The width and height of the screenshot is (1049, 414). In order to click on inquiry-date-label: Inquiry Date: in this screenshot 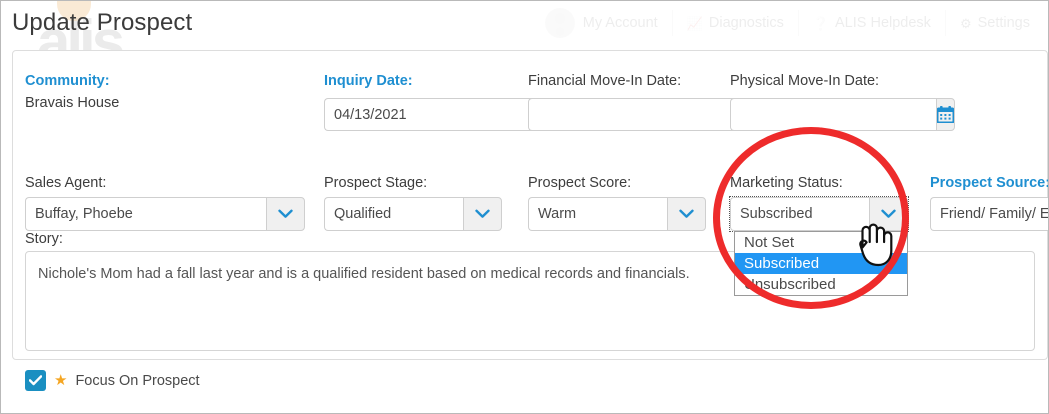, I will do `click(368, 81)`.